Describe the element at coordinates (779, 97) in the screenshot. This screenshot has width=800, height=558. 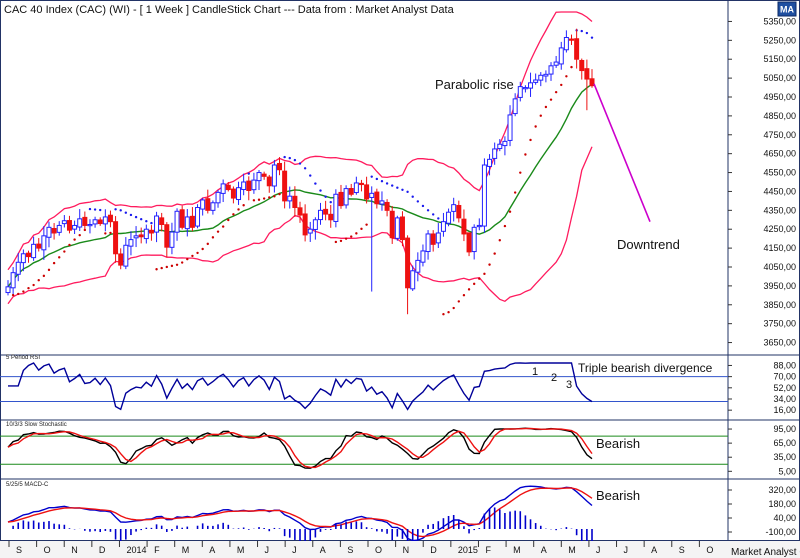
I see `price-tick-label: 4950,00` at that location.